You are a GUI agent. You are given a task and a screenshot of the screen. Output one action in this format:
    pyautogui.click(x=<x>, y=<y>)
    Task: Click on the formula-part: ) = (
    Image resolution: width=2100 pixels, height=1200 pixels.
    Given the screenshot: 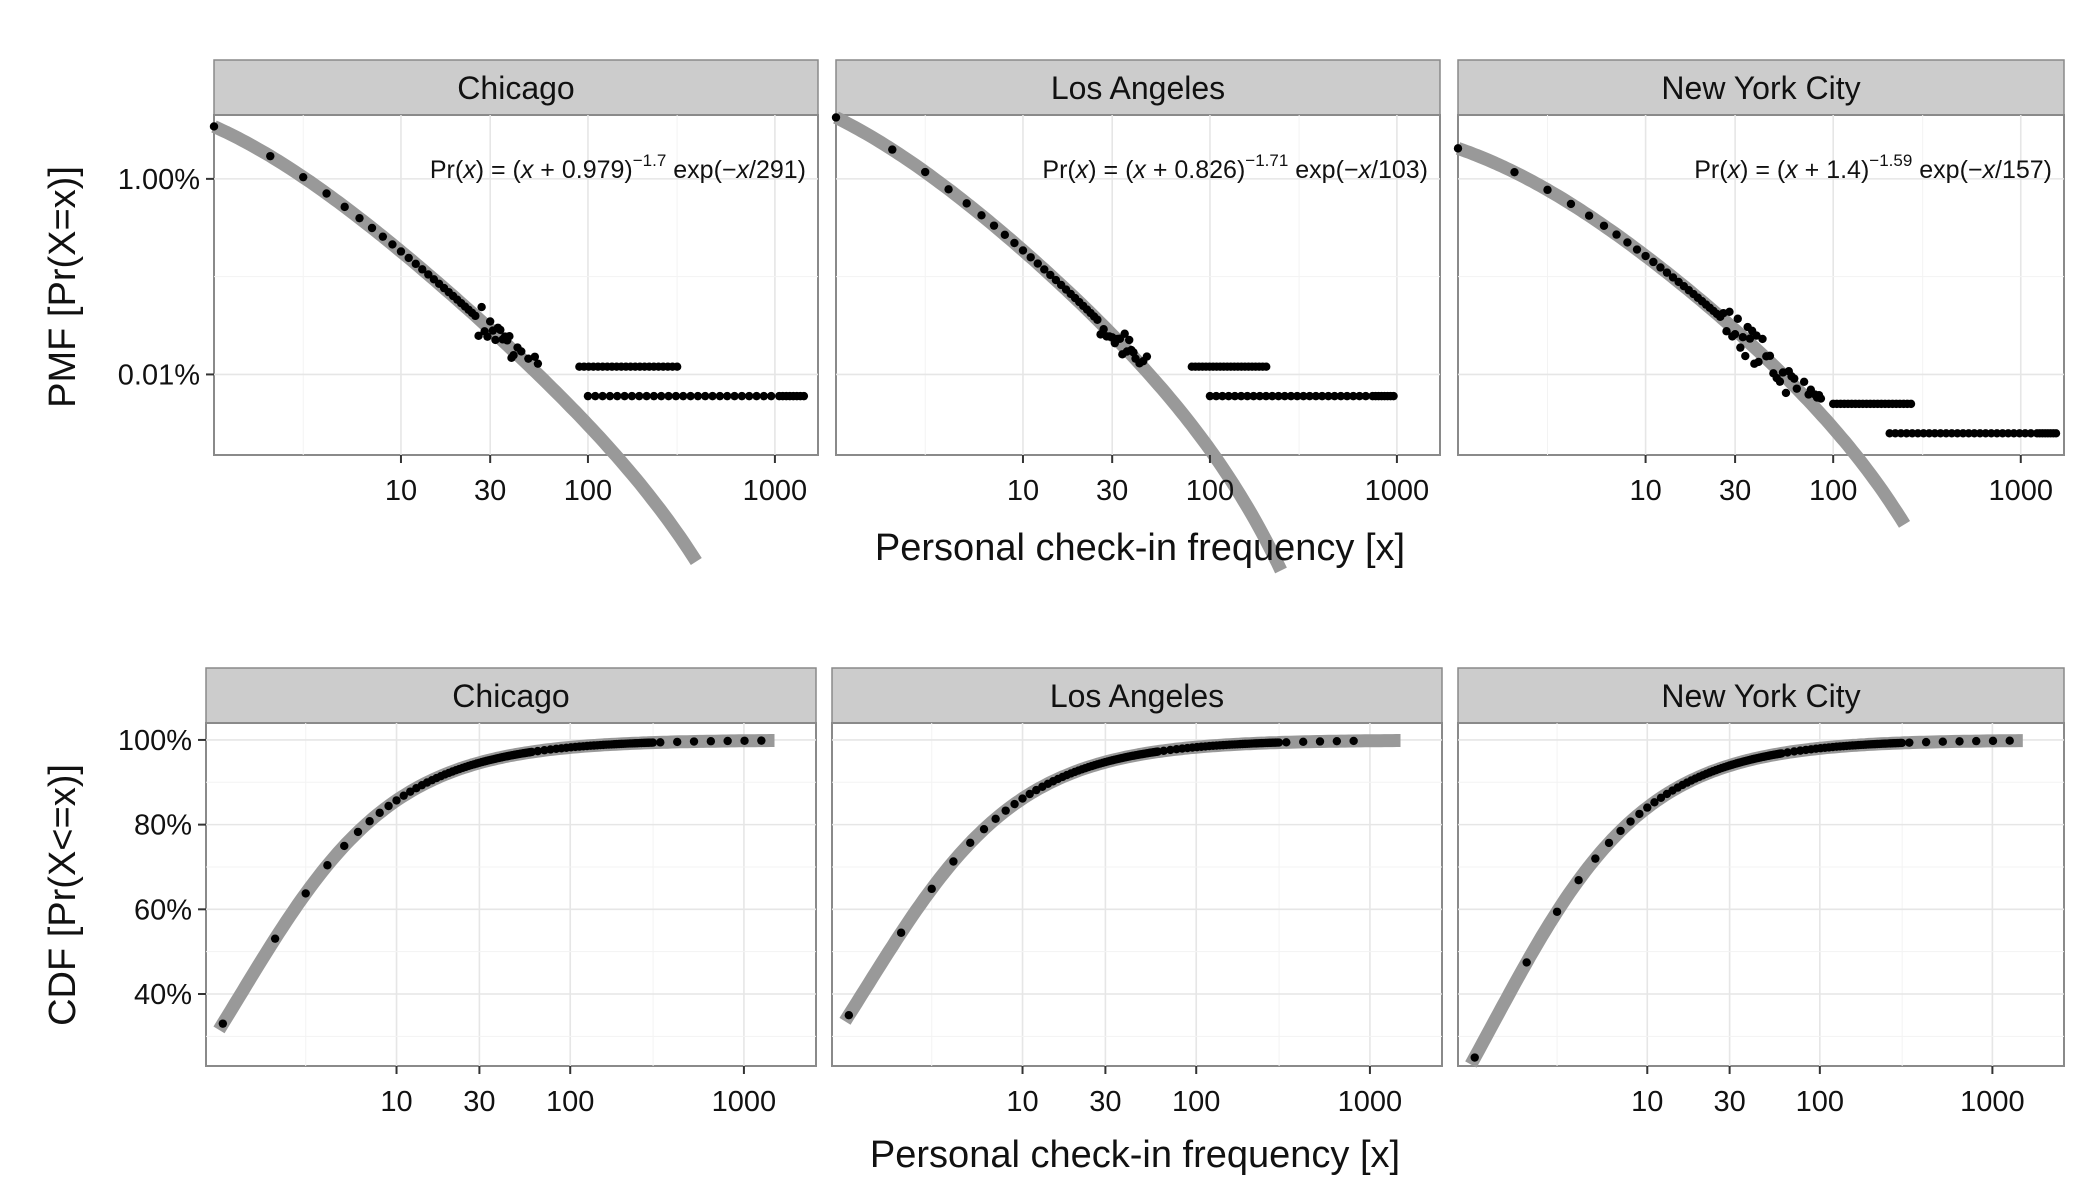 What is the action you would take?
    pyautogui.click(x=1763, y=170)
    